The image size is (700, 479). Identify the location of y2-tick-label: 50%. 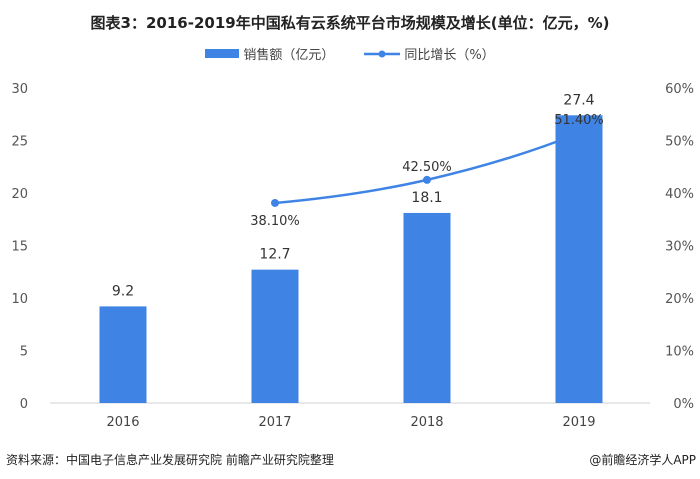
(679, 142).